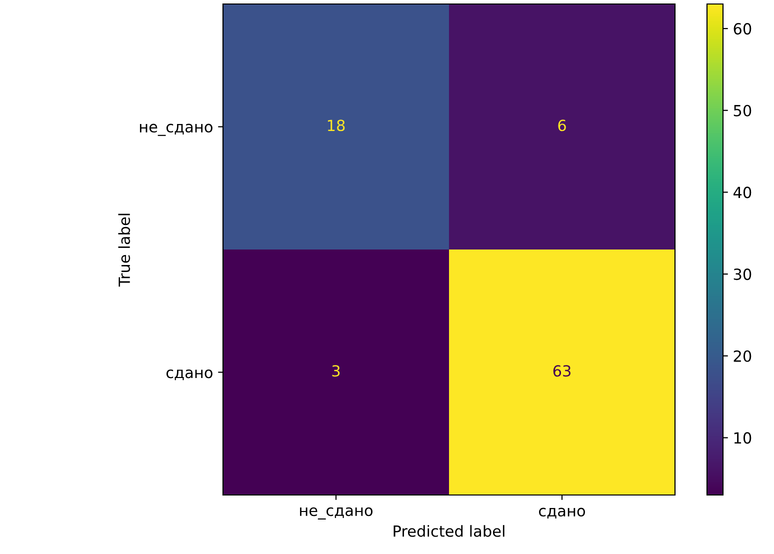  I want to click on y-axis-title: True label, so click(124, 250).